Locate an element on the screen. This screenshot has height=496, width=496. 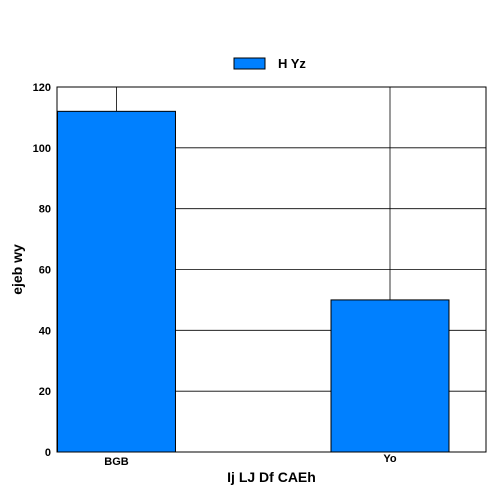
y-tick-label: 20 is located at coordinates (45, 392).